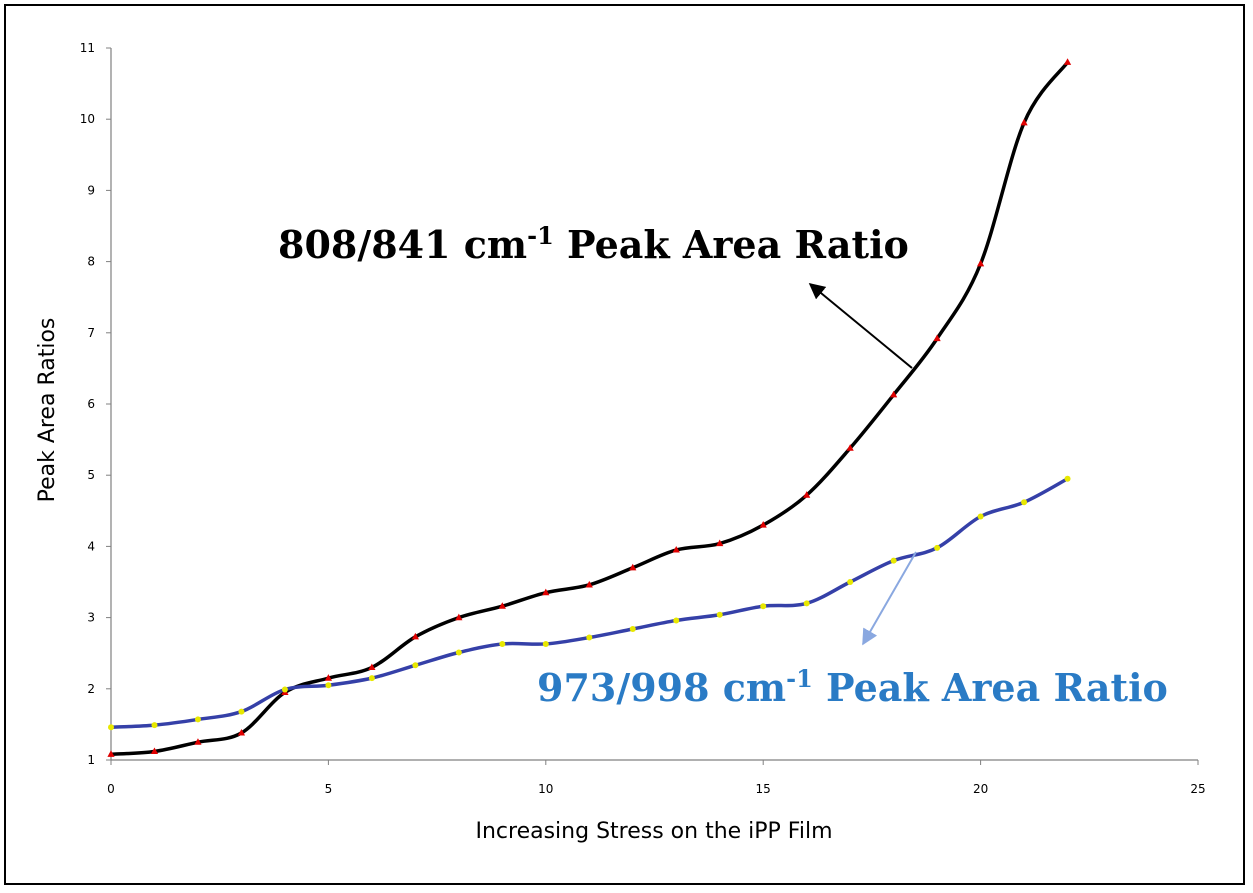  What do you see at coordinates (47, 410) in the screenshot?
I see `y-axis-title: Peak Area Ratios` at bounding box center [47, 410].